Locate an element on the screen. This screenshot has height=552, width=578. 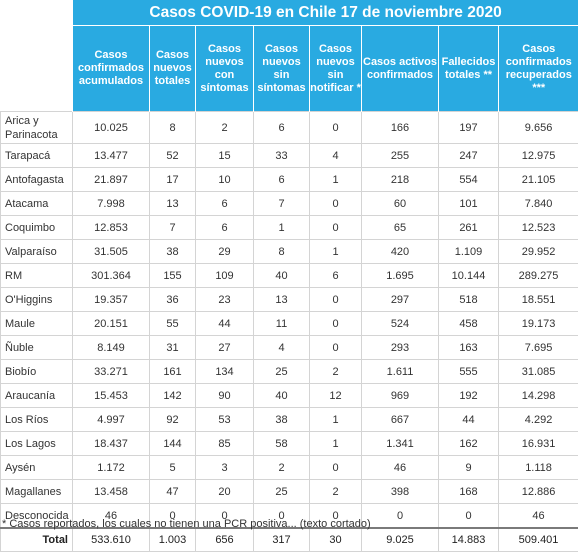
region-name: Coquimbo is located at coordinates (37, 228).